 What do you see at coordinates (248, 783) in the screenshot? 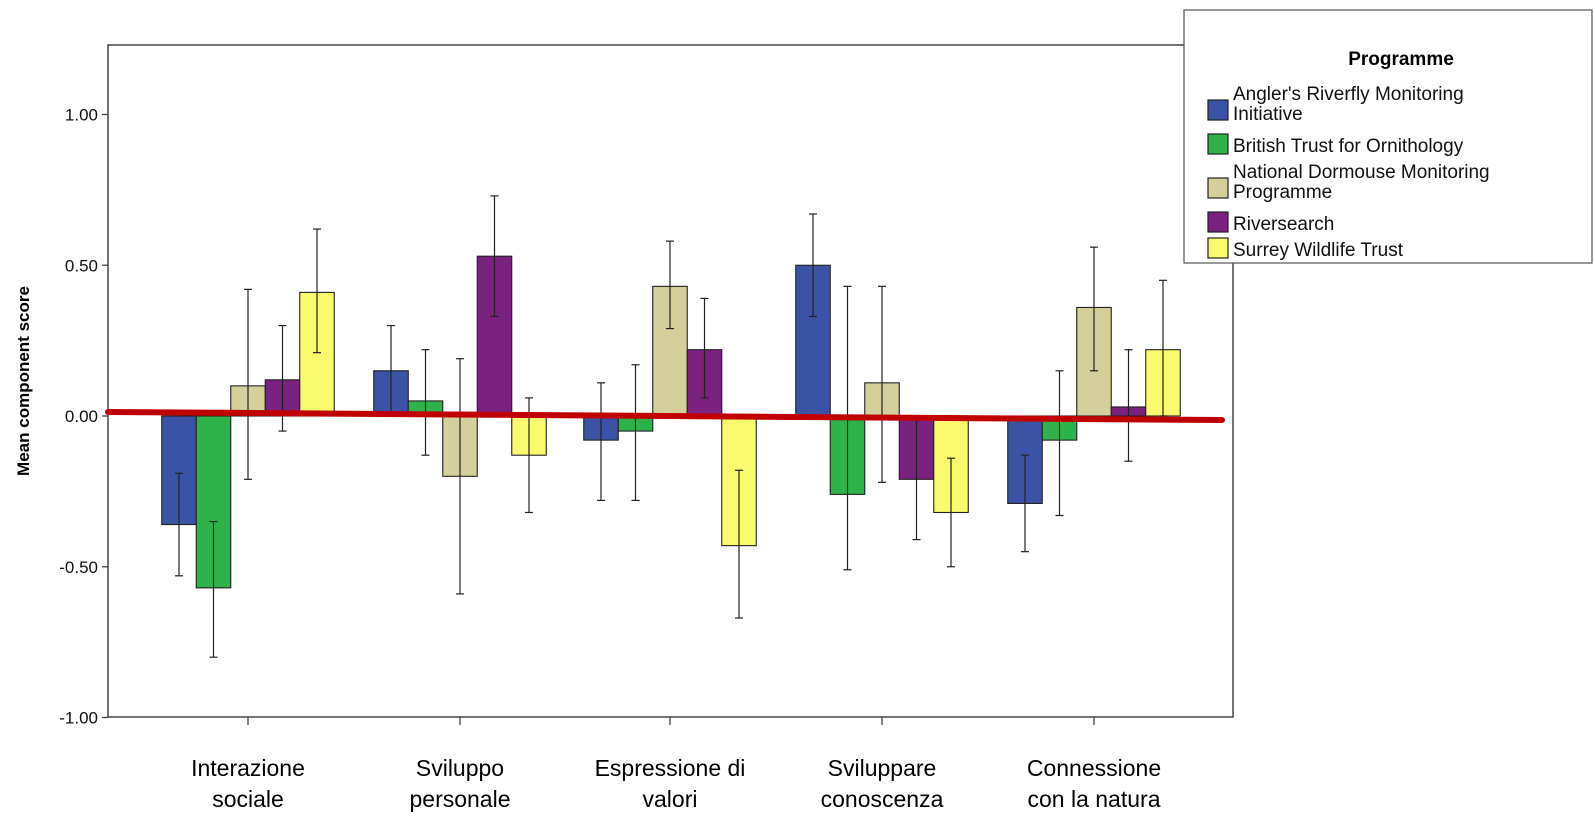
I see `x-tick-label: Interazione sociale` at bounding box center [248, 783].